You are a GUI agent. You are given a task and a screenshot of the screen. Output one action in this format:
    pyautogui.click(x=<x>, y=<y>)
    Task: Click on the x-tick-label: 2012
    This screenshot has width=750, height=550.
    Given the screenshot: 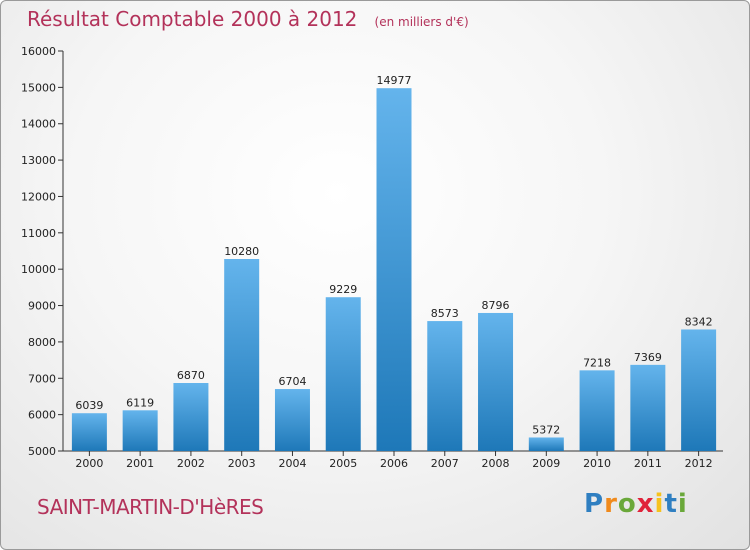 What is the action you would take?
    pyautogui.click(x=699, y=463)
    